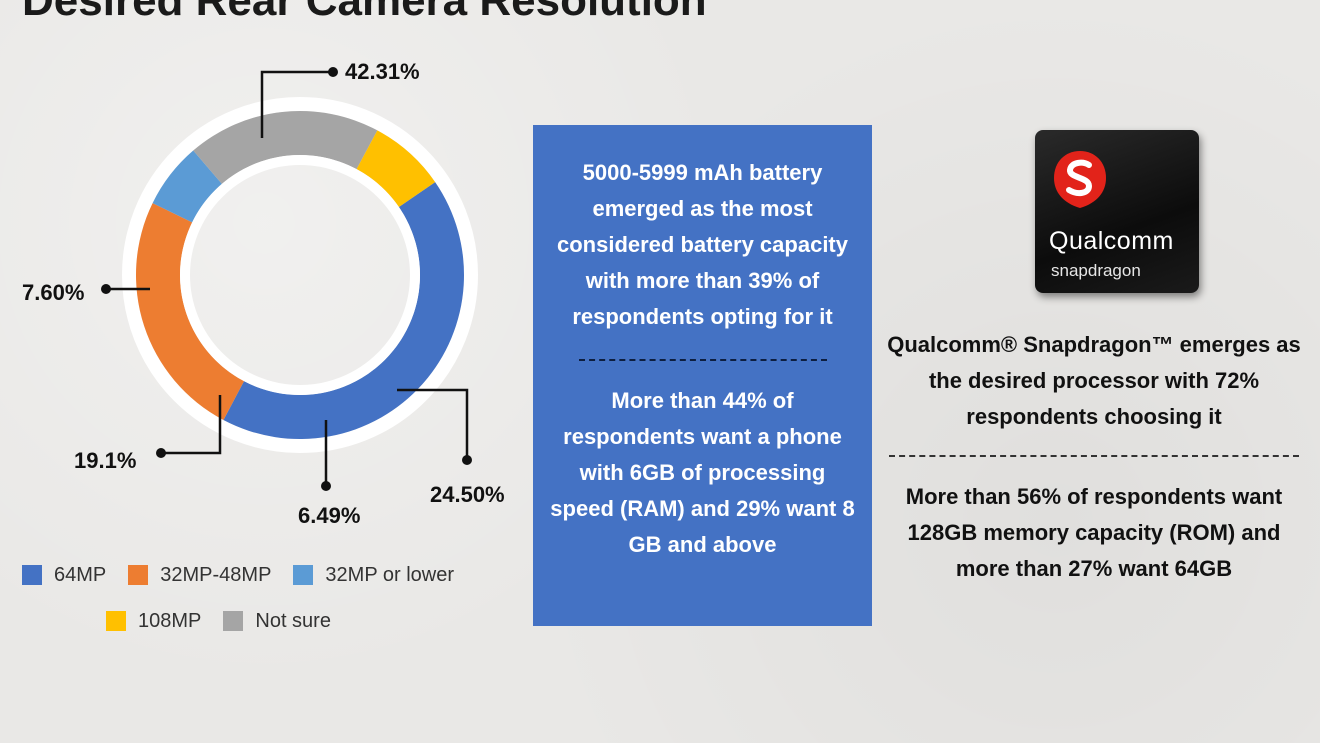  I want to click on qualcomm-chip-image: Qualcomm snapdragon, so click(1117, 211).